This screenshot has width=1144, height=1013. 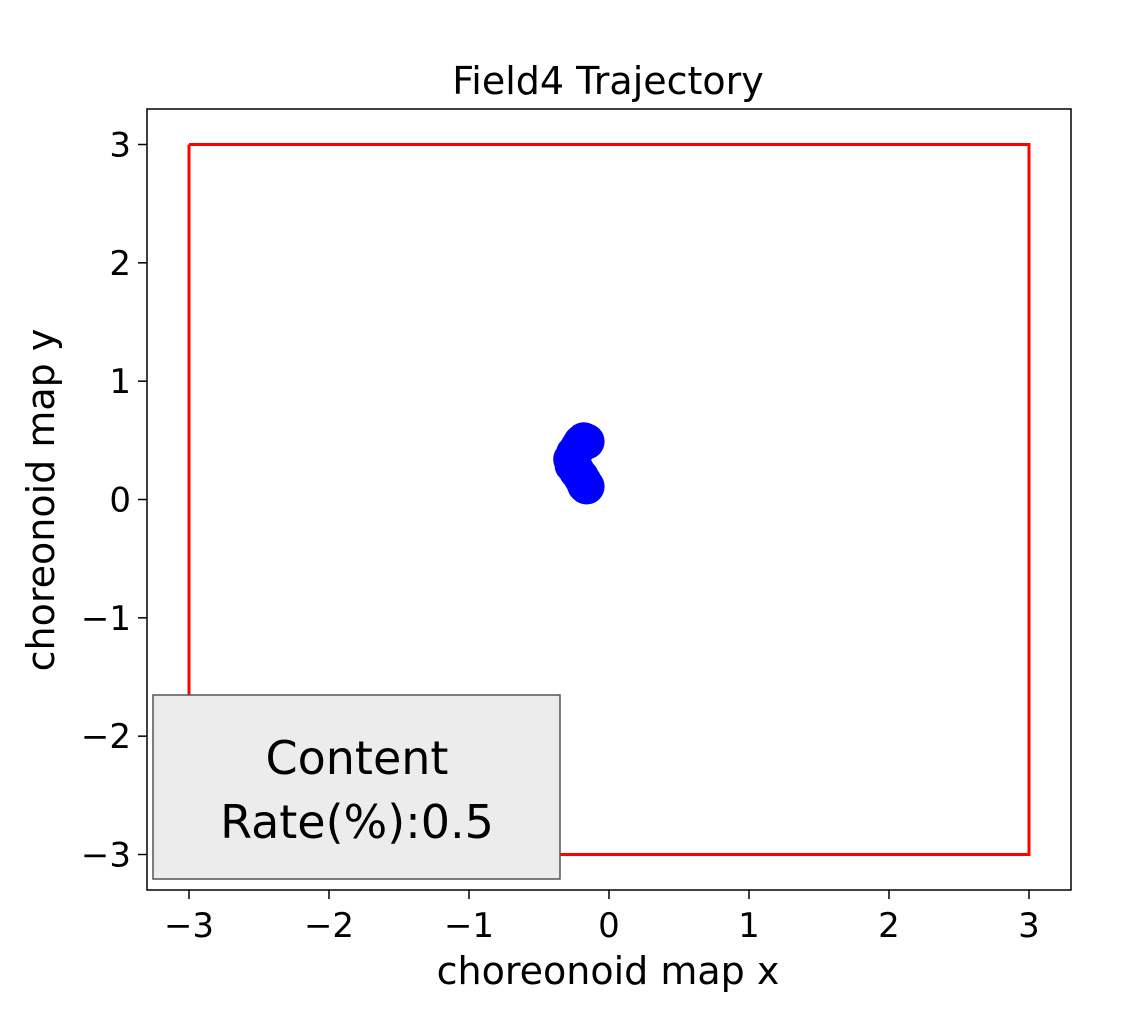 I want to click on x-axis-label: choreonoid map x, so click(x=608, y=971).